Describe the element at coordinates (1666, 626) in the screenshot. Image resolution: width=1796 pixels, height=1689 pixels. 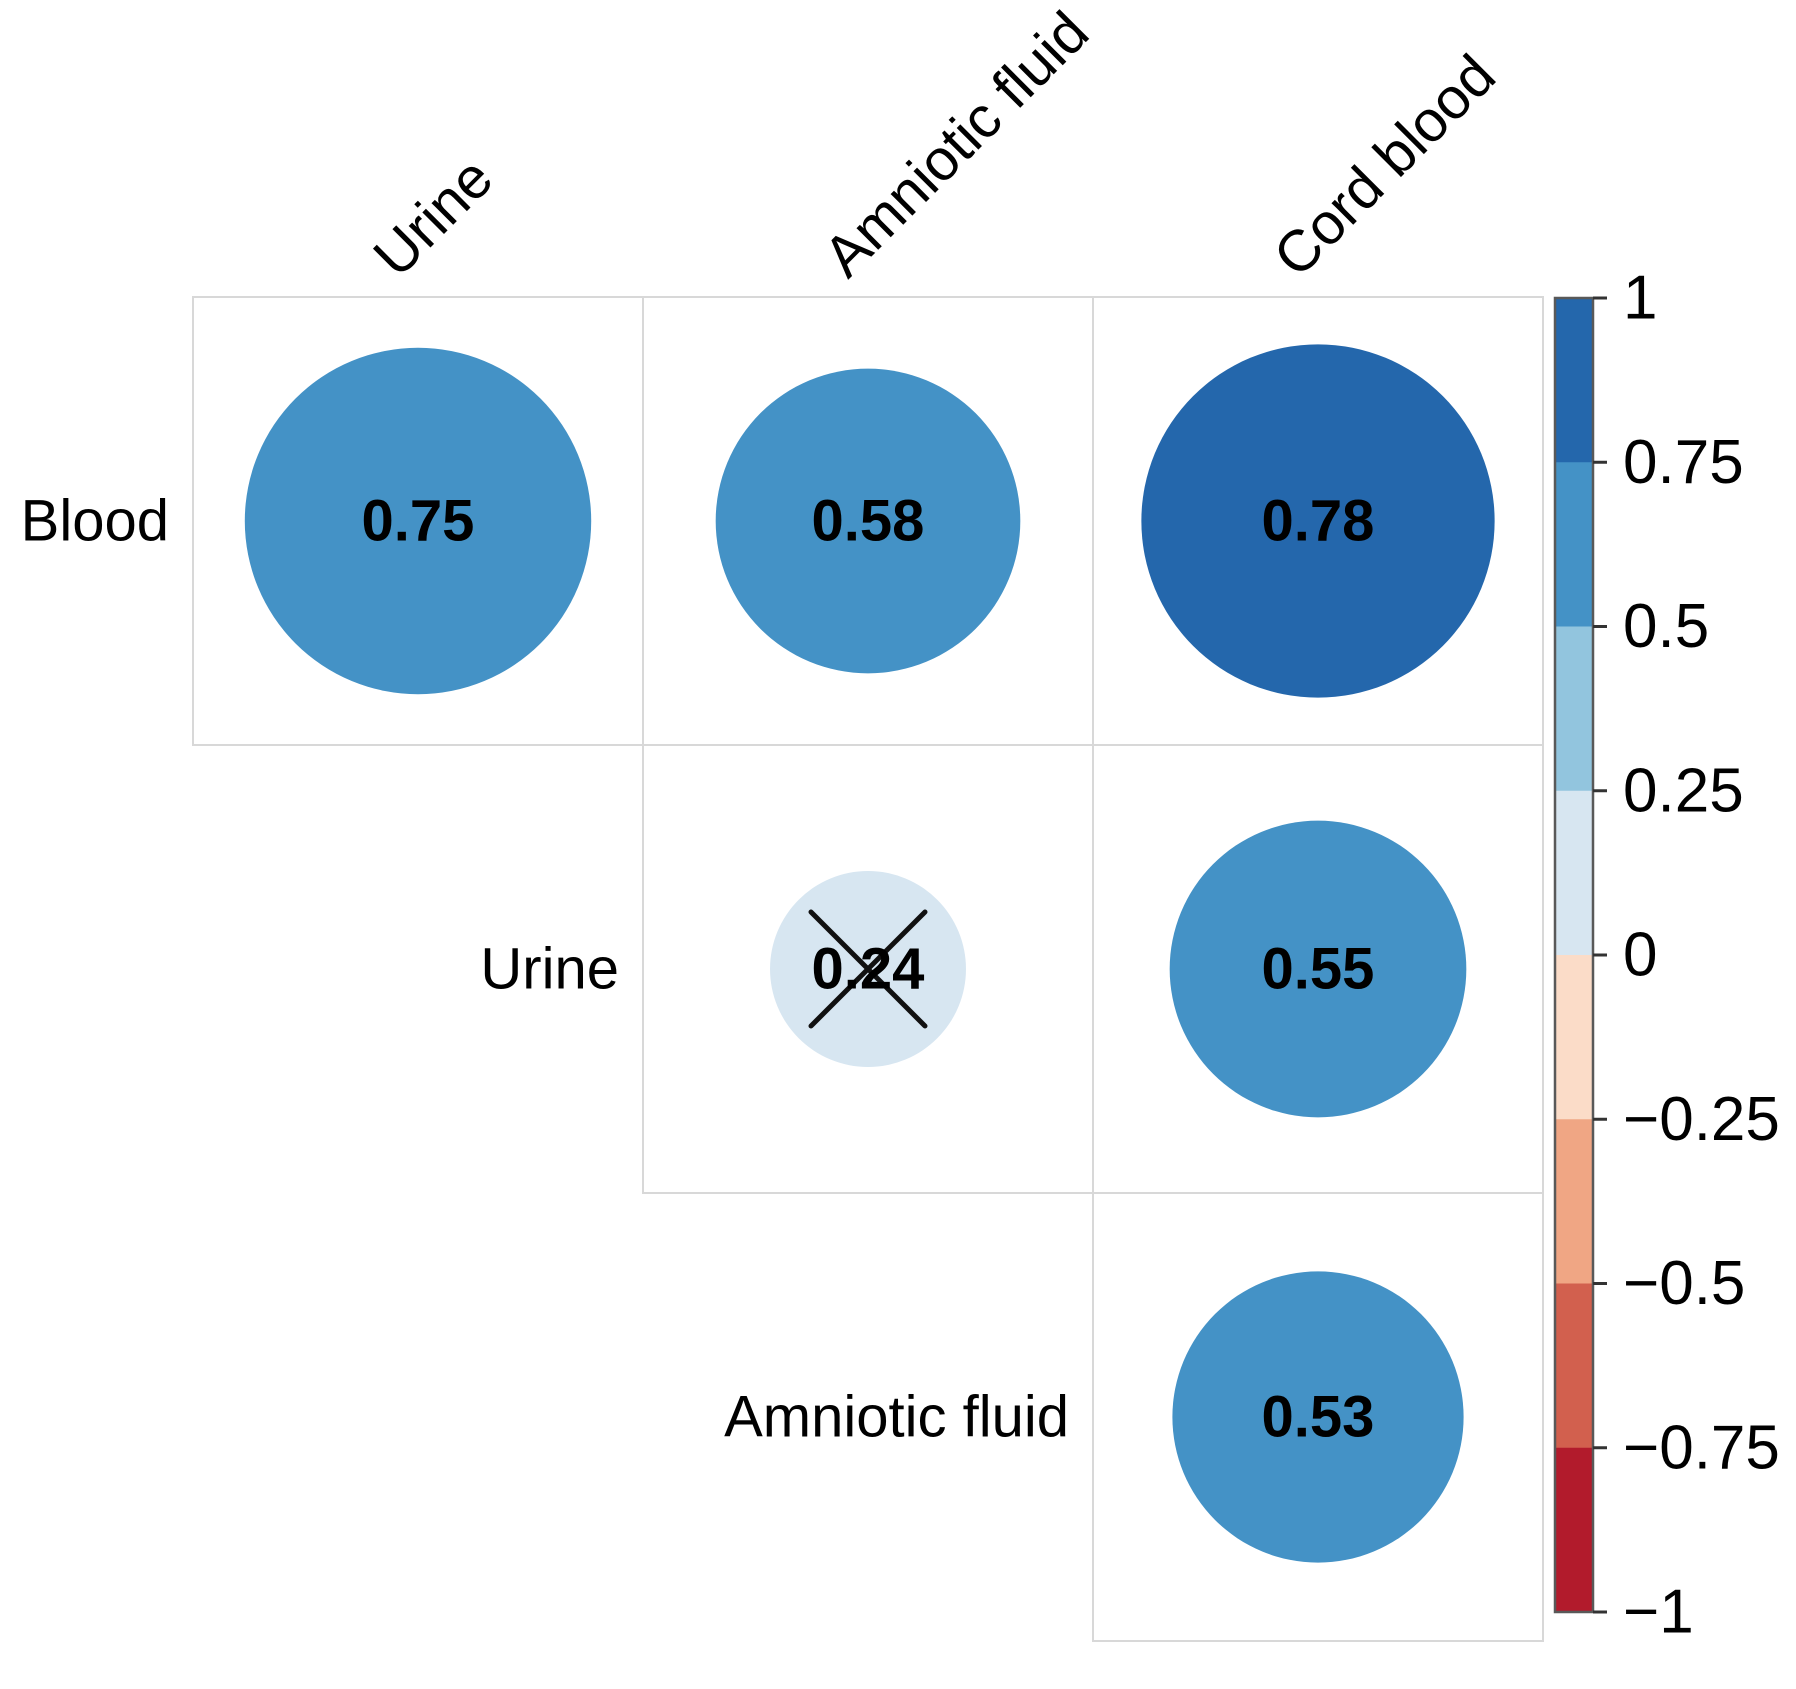
I see `colorbar-tick-label-2: 0.5` at that location.